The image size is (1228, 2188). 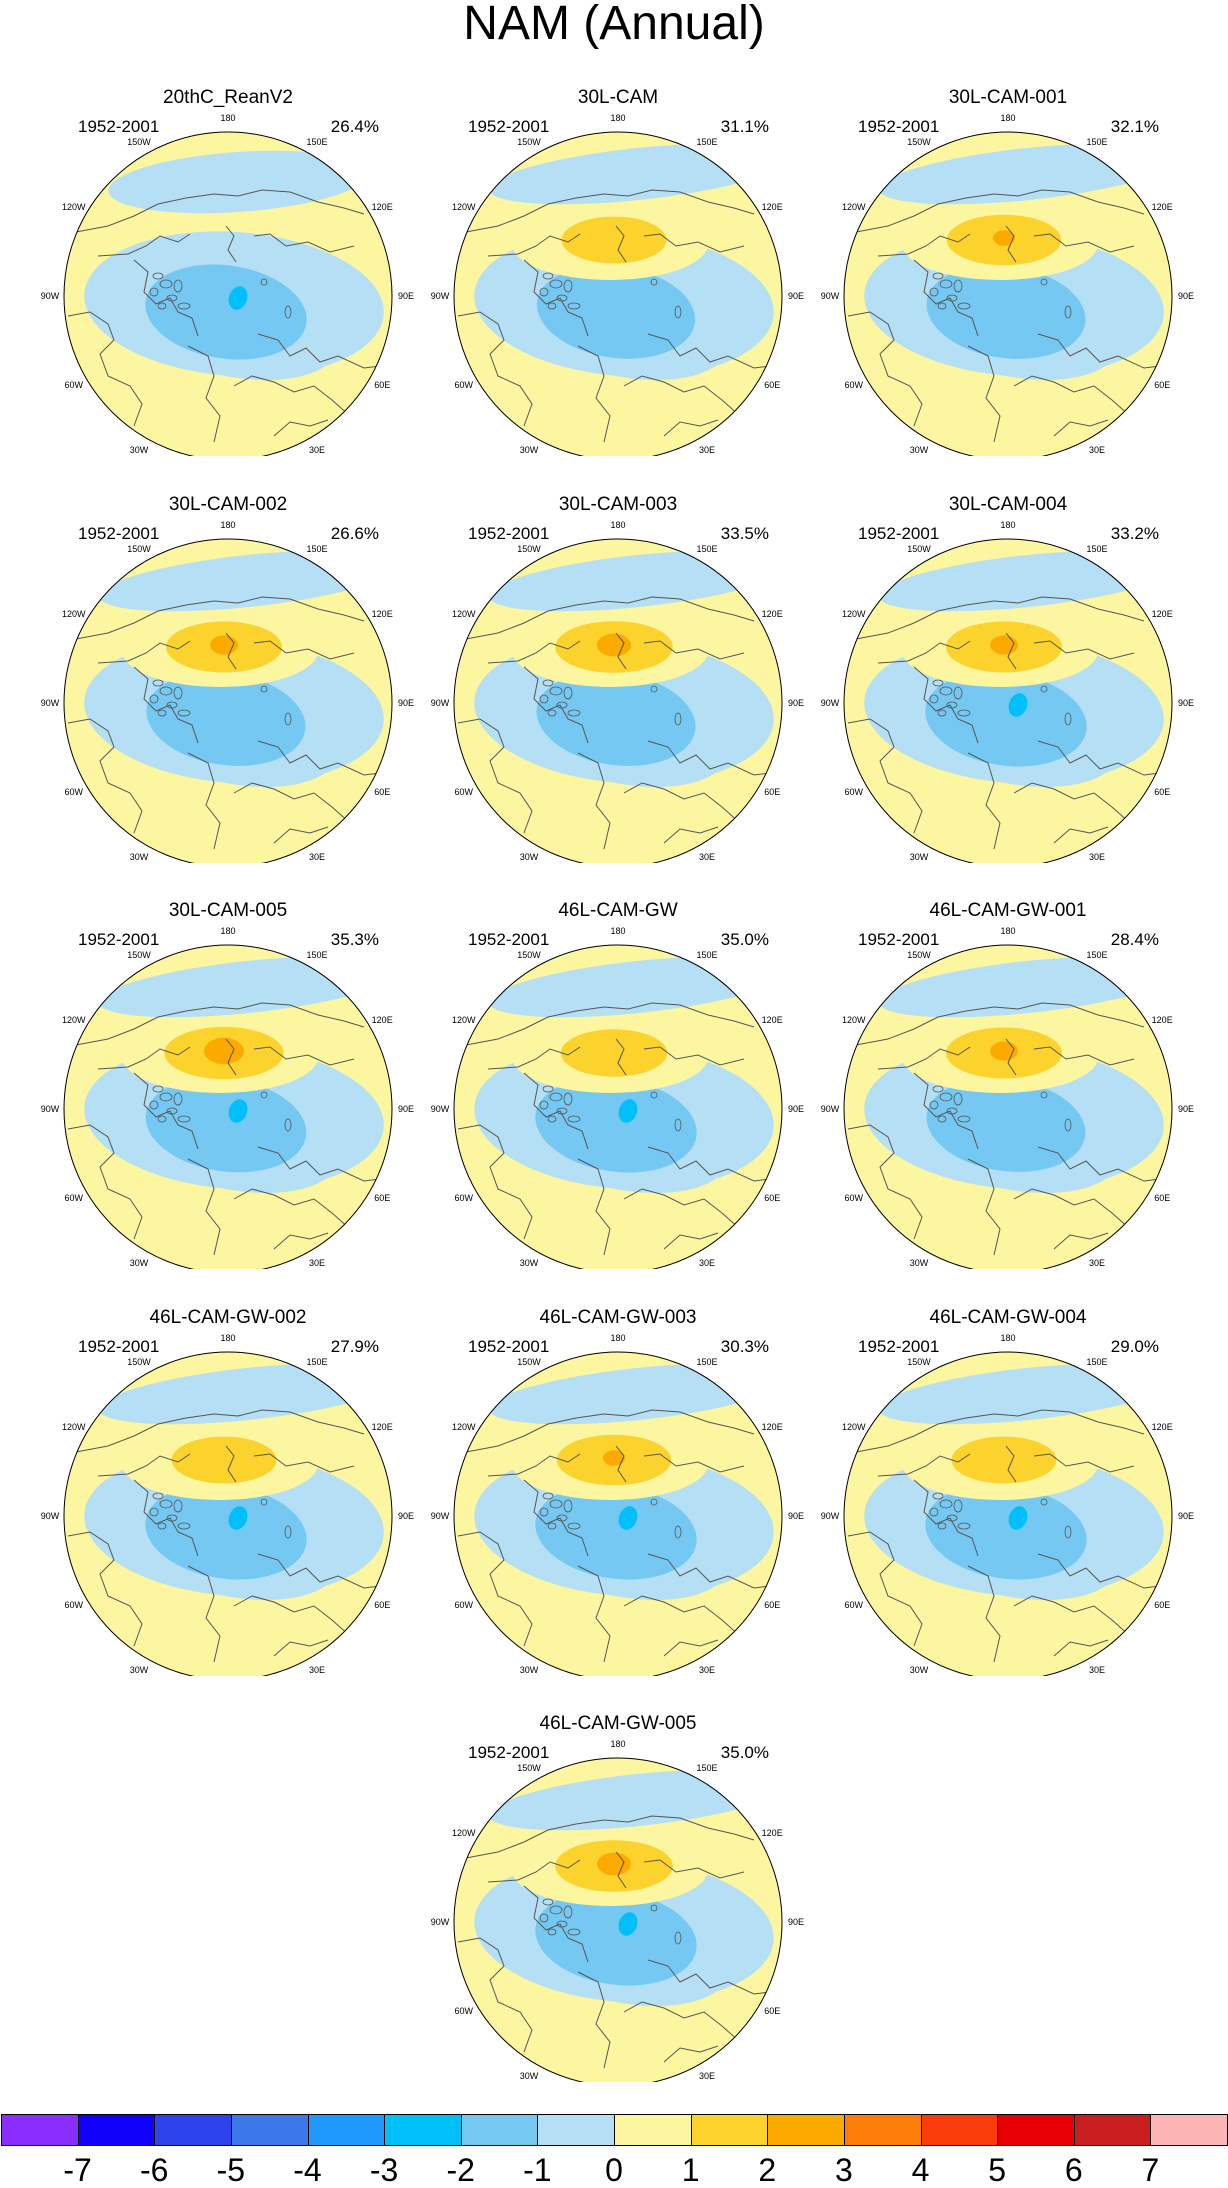 What do you see at coordinates (919, 450) in the screenshot?
I see `longitude-label-30w: 30W` at bounding box center [919, 450].